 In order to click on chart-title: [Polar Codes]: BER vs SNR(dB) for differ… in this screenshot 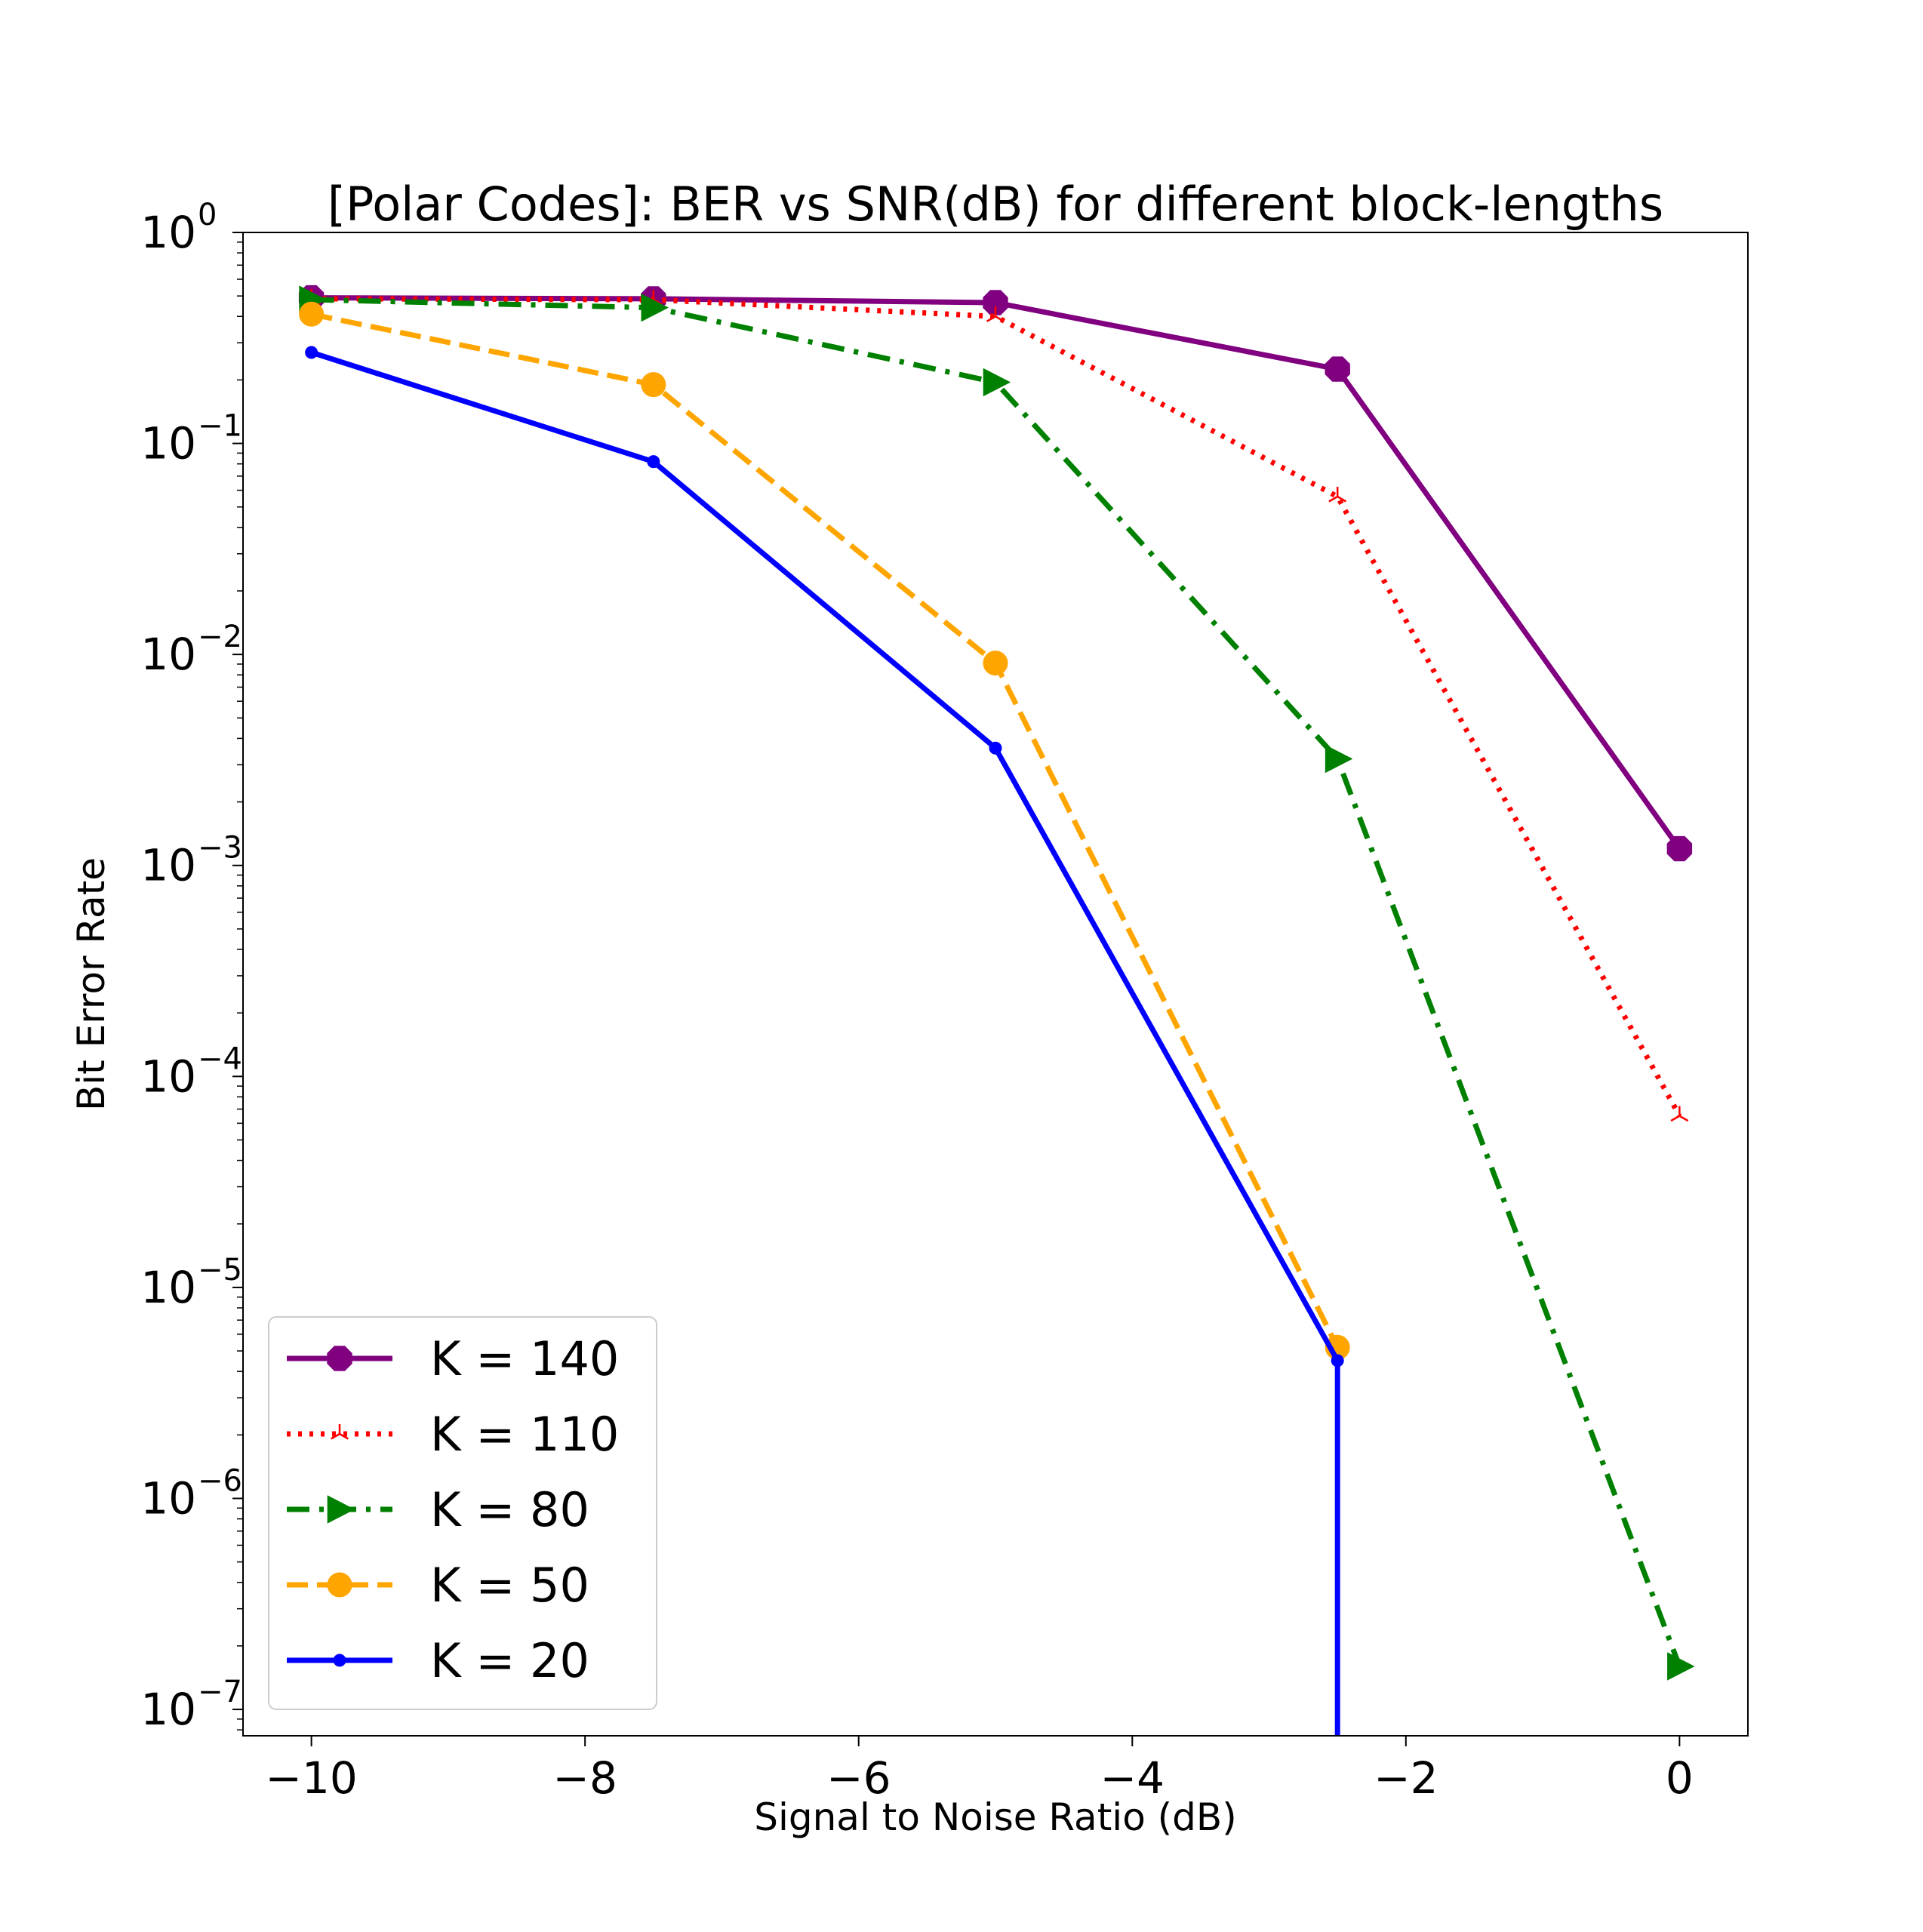, I will do `click(996, 204)`.